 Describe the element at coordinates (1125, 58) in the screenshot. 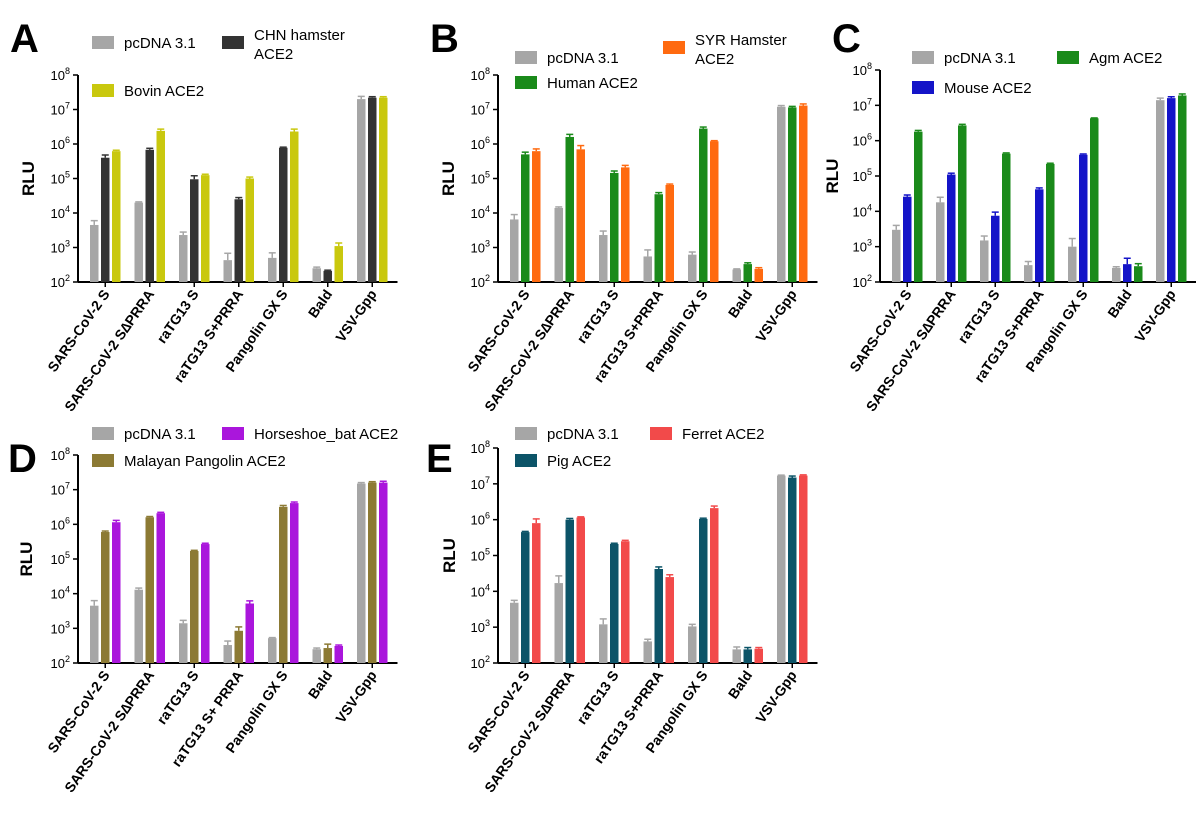

I see `legend-label: Agm ACE2` at that location.